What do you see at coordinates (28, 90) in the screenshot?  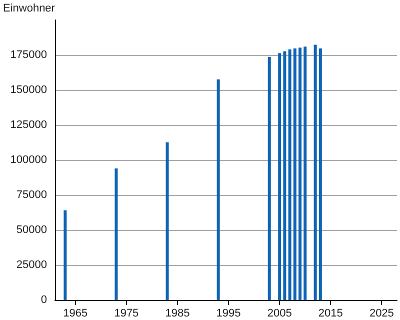 I see `y-tick-label: 150000` at bounding box center [28, 90].